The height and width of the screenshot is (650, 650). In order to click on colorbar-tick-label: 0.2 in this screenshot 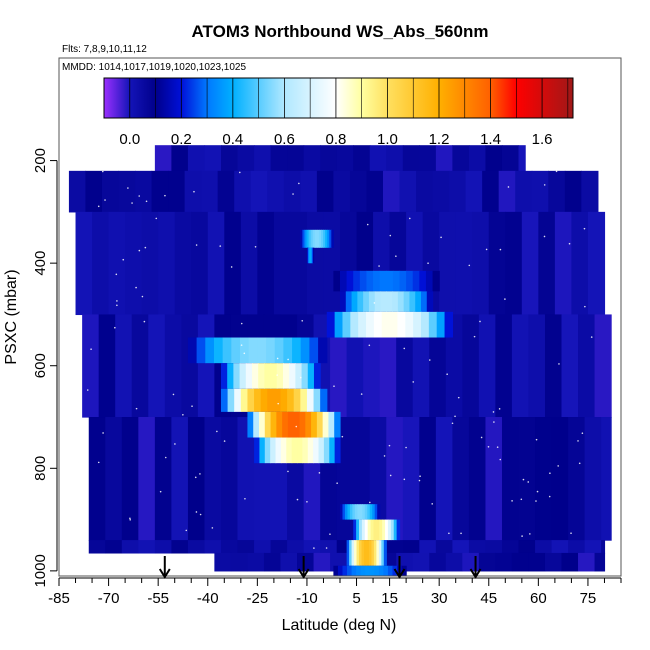, I will do `click(181, 139)`.